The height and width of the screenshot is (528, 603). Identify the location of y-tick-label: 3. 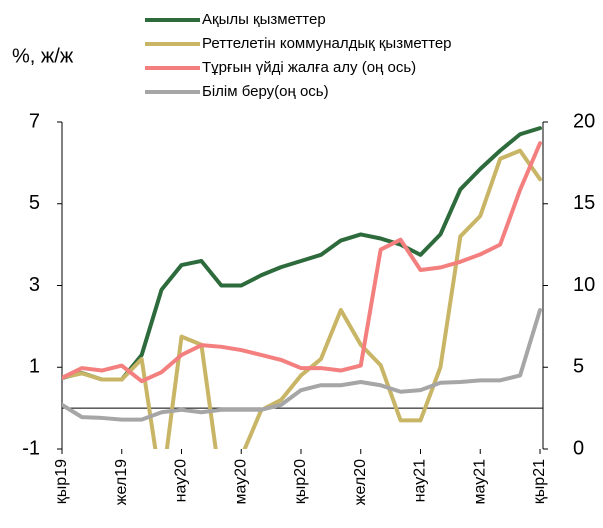
(34, 285).